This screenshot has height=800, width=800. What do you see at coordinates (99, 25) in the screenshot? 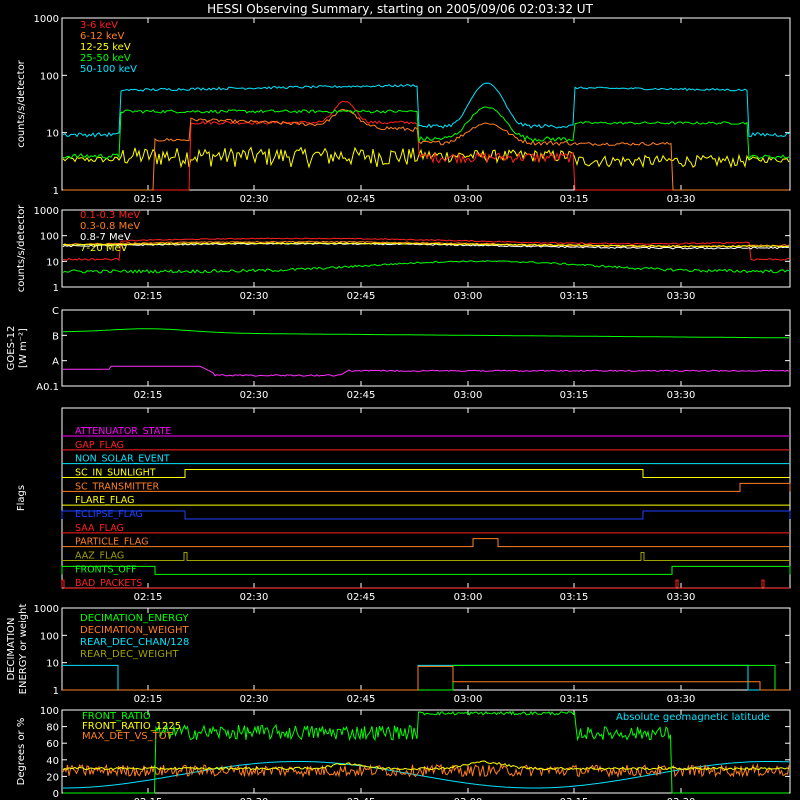
I see `legend-entry: 3-6 keV` at bounding box center [99, 25].